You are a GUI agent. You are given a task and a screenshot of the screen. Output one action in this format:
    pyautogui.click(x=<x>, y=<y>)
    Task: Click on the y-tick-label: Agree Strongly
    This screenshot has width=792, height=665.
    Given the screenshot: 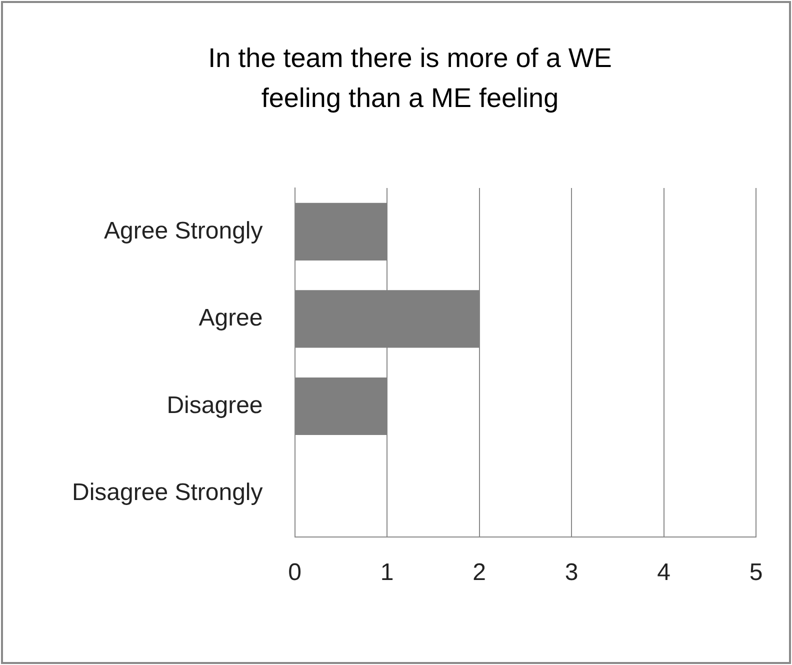 What is the action you would take?
    pyautogui.click(x=183, y=230)
    